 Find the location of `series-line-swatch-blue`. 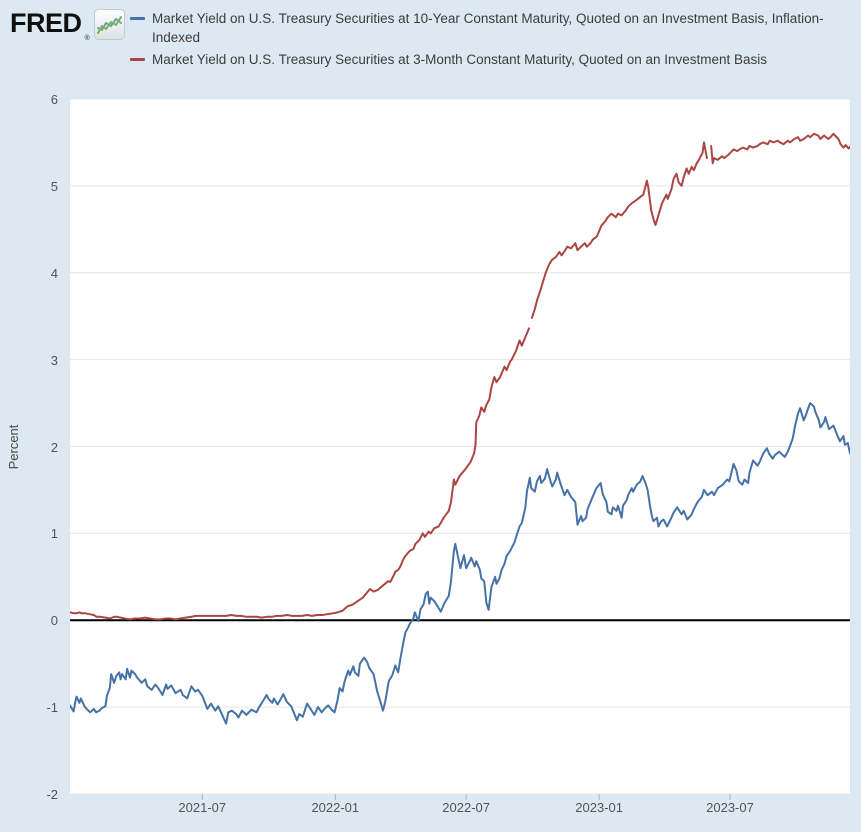

series-line-swatch-blue is located at coordinates (137, 18).